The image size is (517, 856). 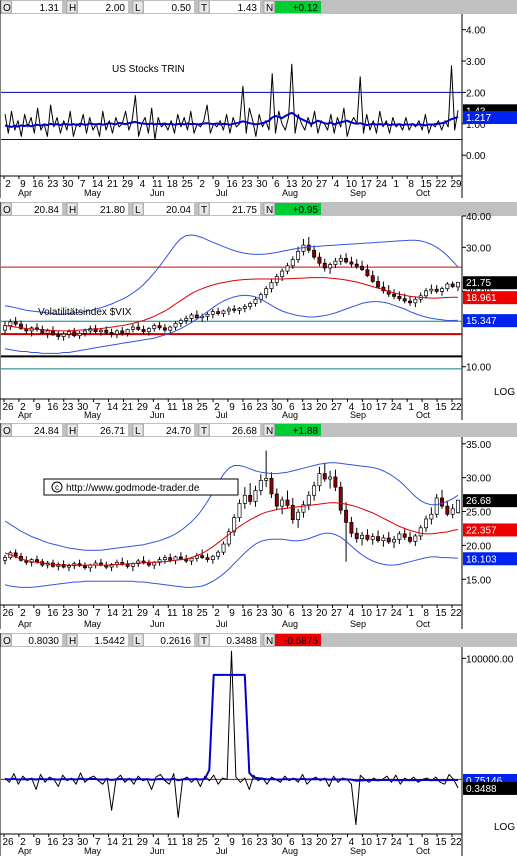 I want to click on x-tick-label: 21, so click(x=113, y=184).